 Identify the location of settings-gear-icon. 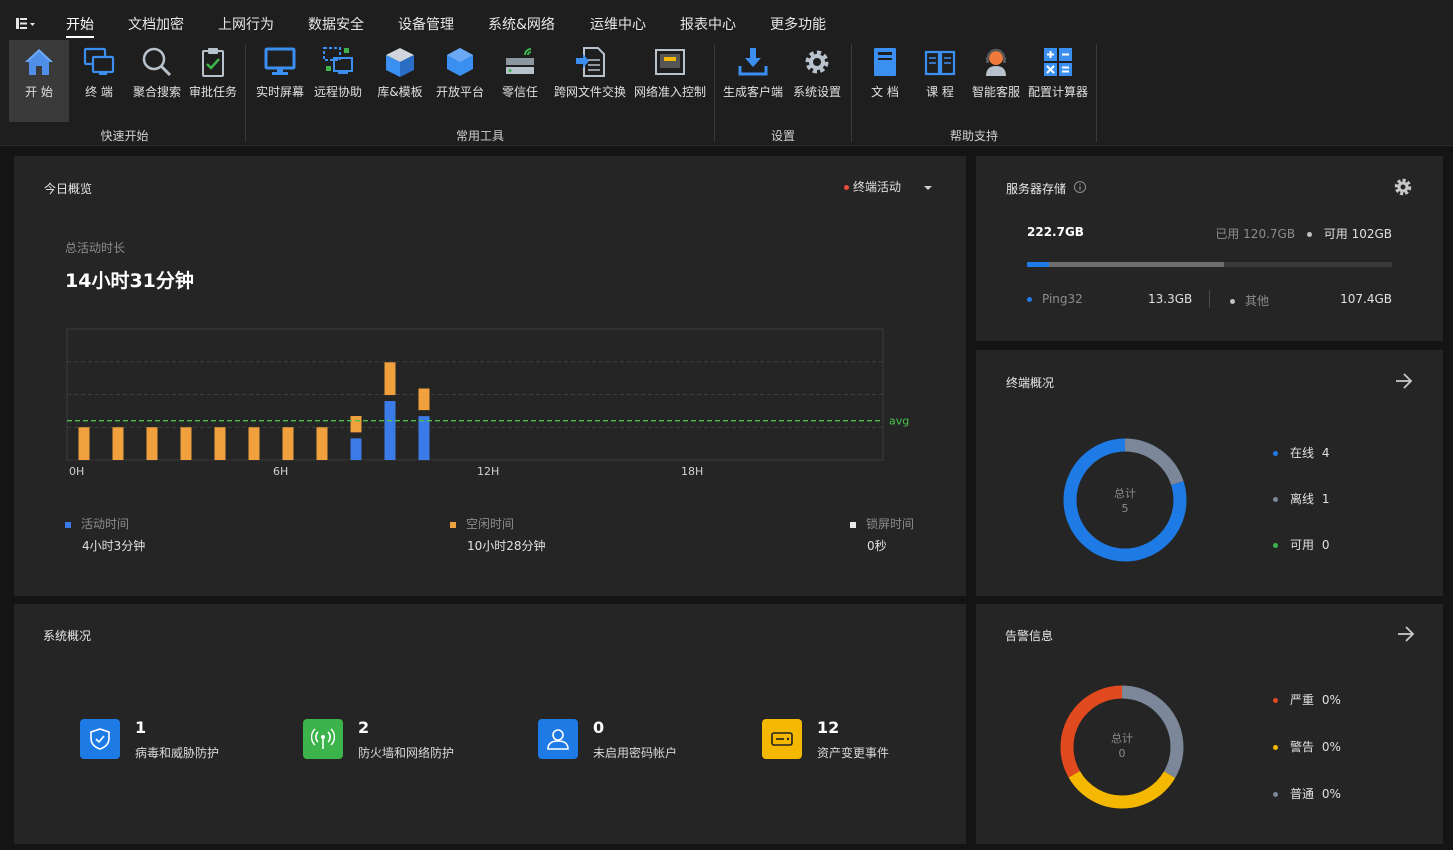
(1403, 187).